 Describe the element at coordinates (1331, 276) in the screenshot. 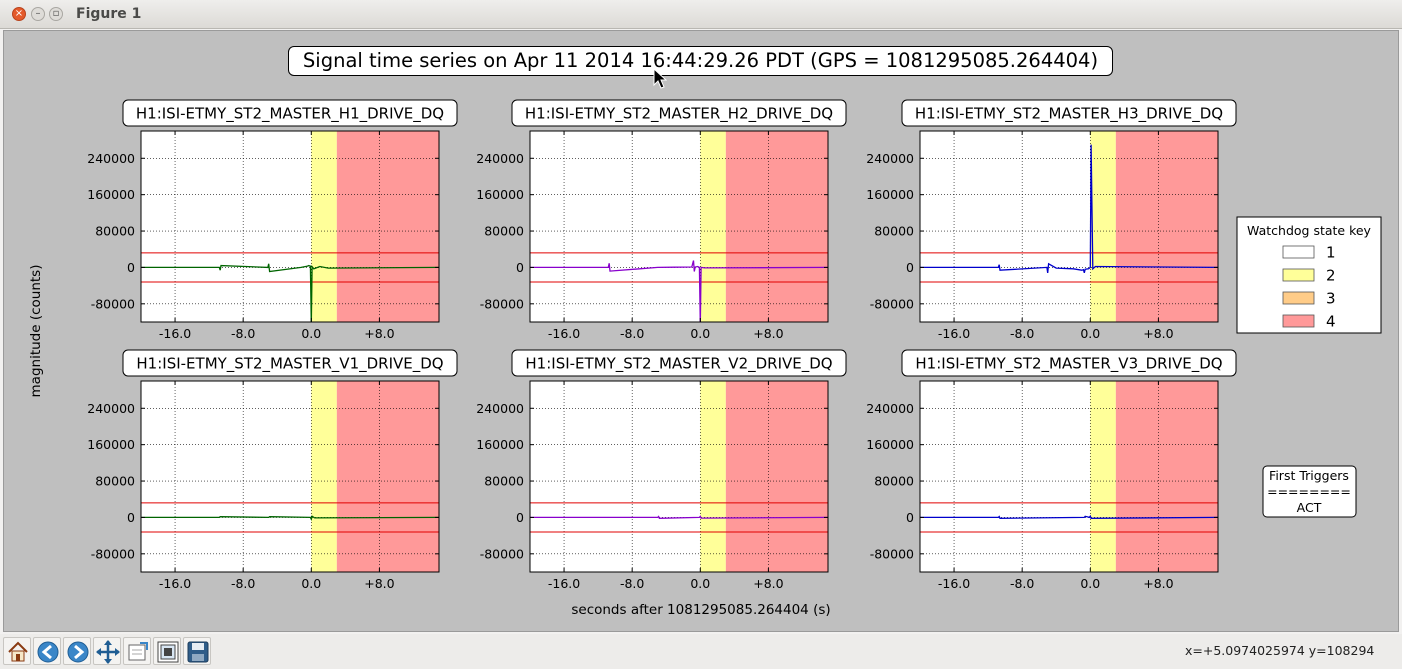

I see `legend-entry-label: 2` at that location.